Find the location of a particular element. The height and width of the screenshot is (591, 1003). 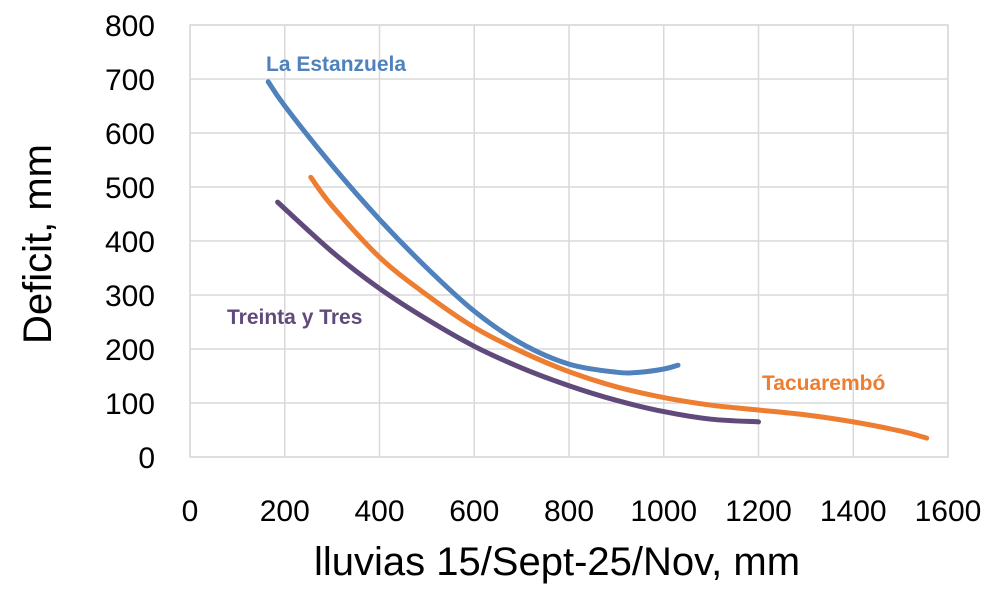

y-tick-label: 700 is located at coordinates (130, 80).